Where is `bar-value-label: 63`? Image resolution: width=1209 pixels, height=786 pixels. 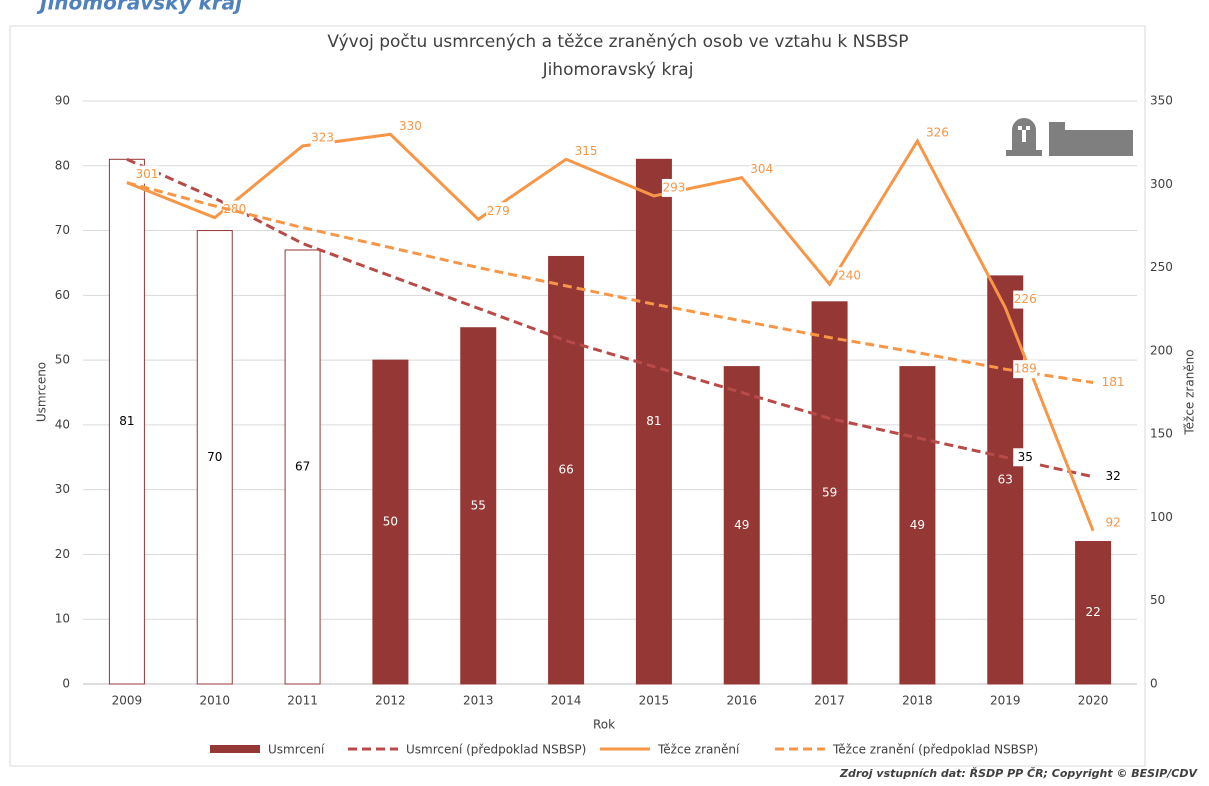
bar-value-label: 63 is located at coordinates (1005, 479).